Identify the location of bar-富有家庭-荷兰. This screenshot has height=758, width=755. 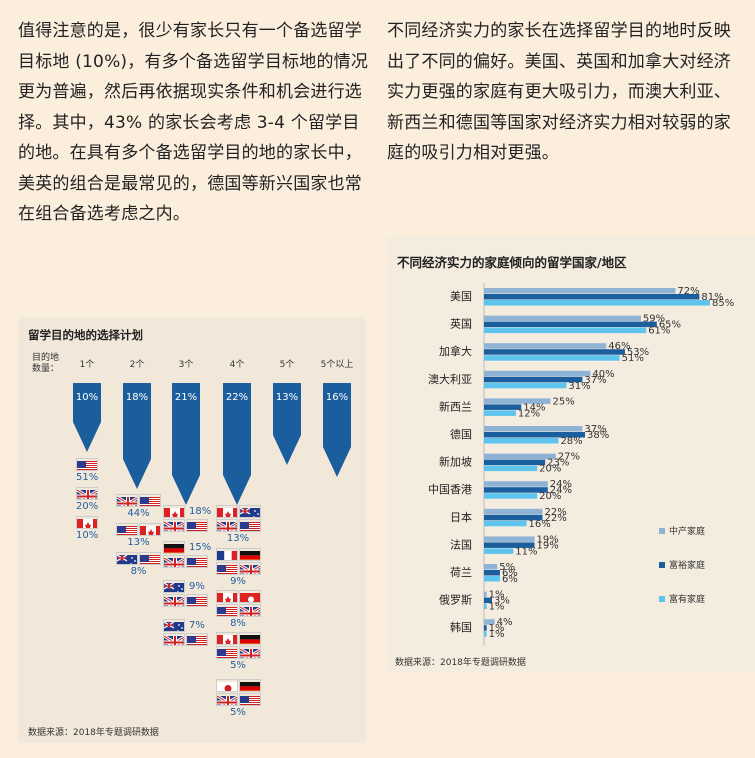
(492, 579).